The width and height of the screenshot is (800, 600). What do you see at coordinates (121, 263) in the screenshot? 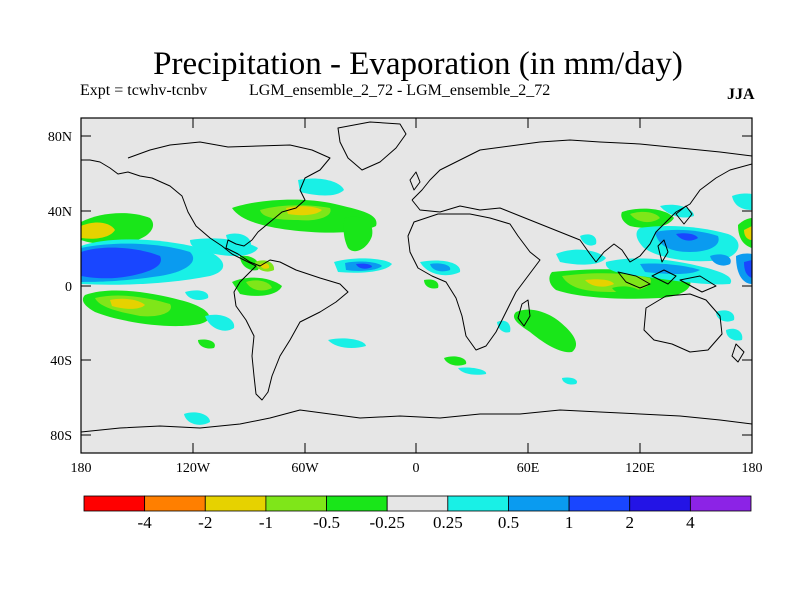
I see `field-tropical-pacific-dark` at bounding box center [121, 263].